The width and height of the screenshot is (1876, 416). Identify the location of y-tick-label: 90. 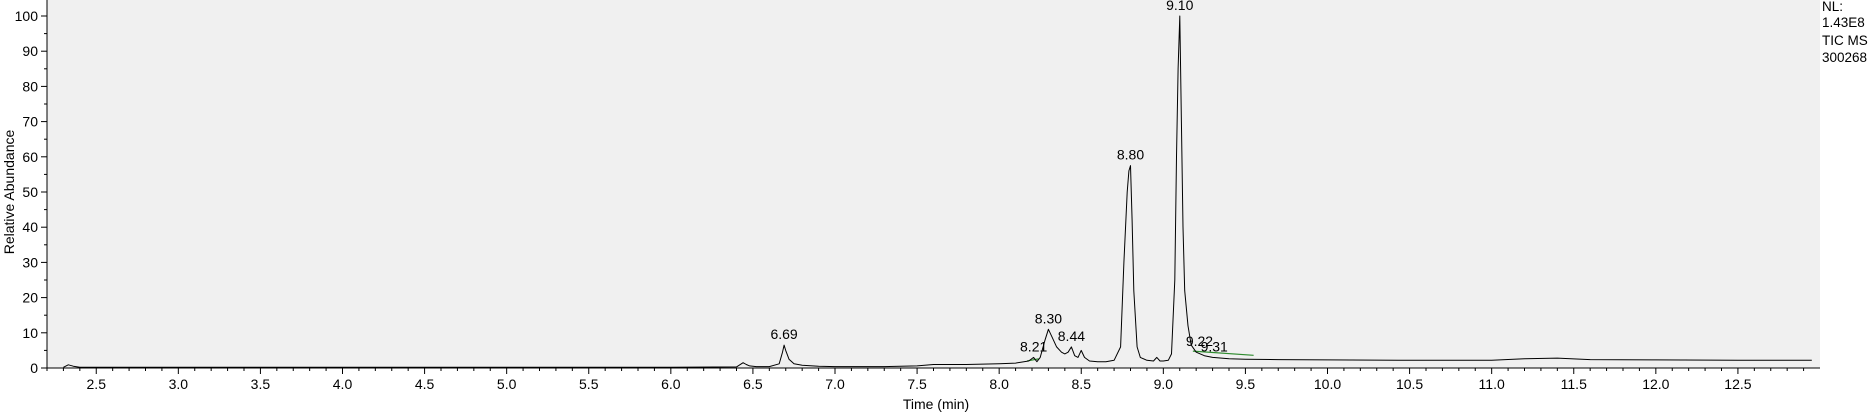
(30, 51).